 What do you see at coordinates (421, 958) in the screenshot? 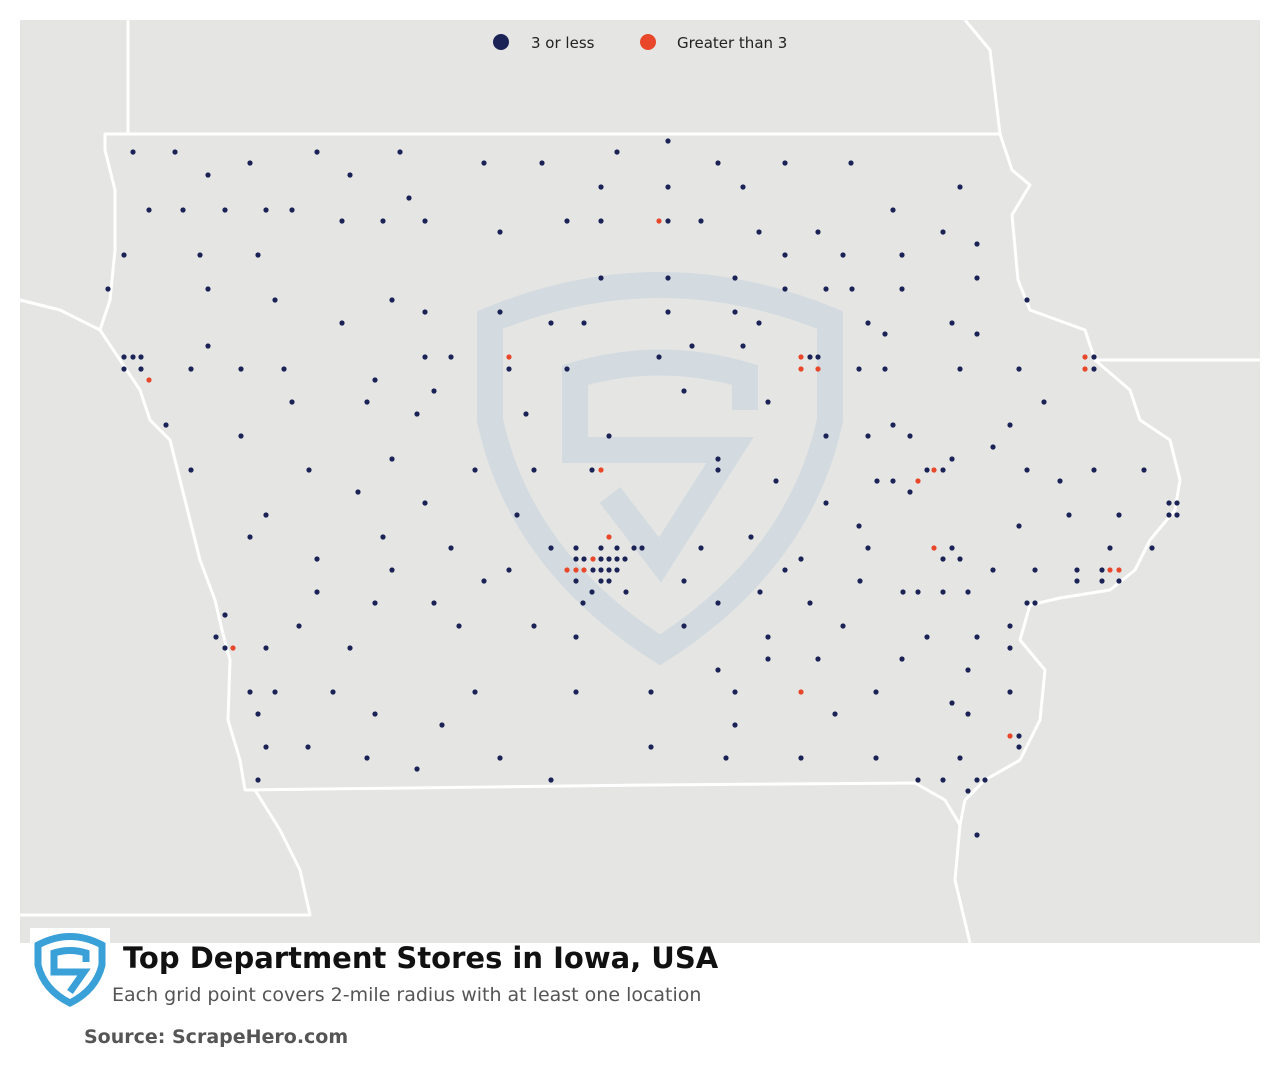
I see `title: Top Department Stores in Iowa, USA` at bounding box center [421, 958].